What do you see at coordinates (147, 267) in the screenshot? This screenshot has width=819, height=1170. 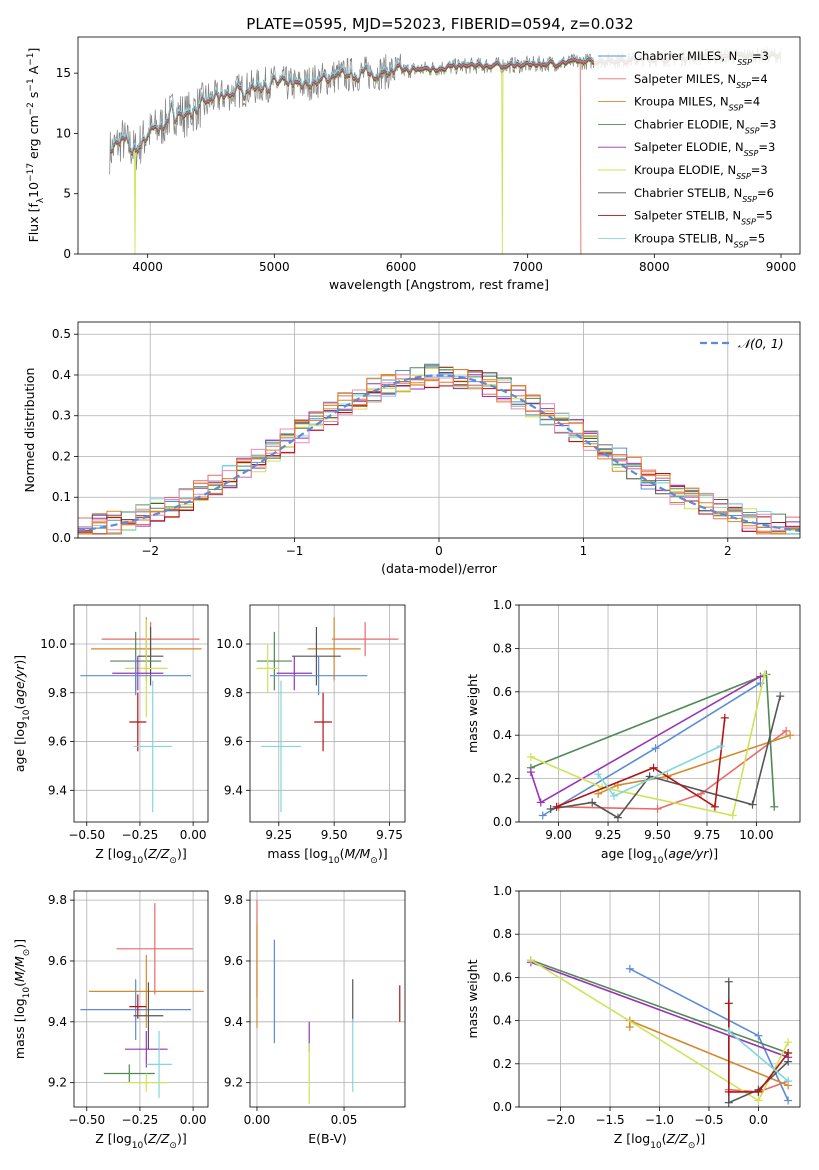 I see `spectrum-xtick-label: 4000` at bounding box center [147, 267].